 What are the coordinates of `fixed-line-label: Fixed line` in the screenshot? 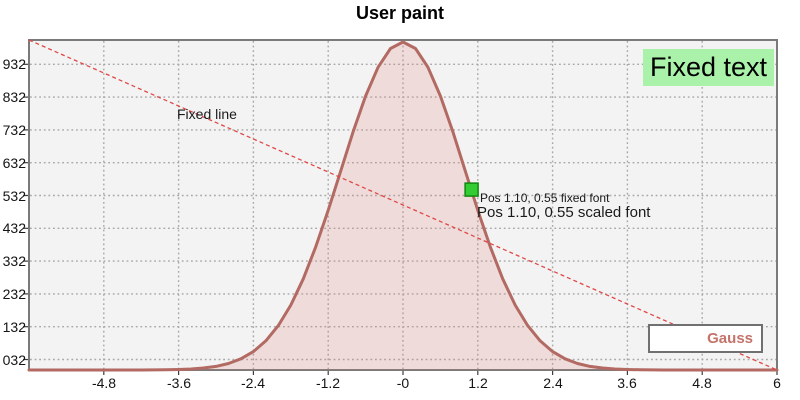 It's located at (207, 114).